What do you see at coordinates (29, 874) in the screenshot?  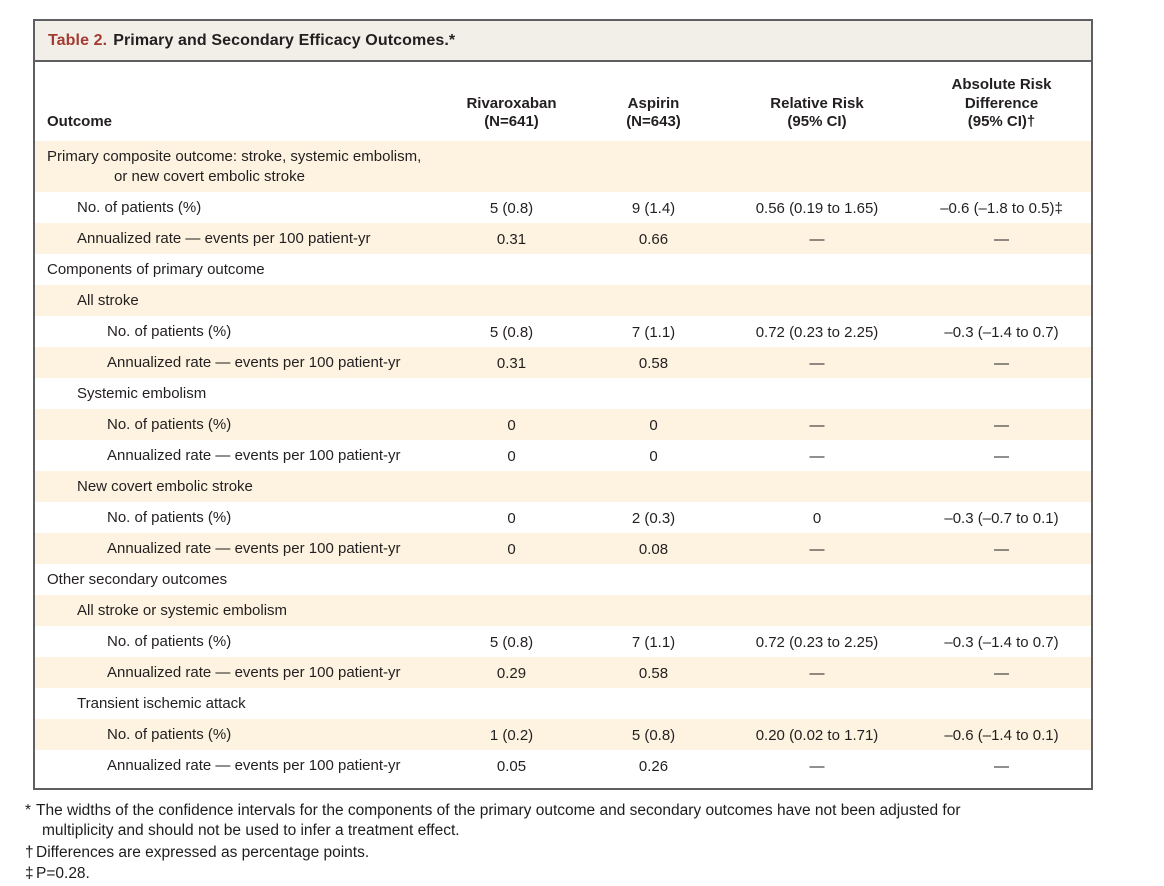 I see `footnote-mark: ‡` at bounding box center [29, 874].